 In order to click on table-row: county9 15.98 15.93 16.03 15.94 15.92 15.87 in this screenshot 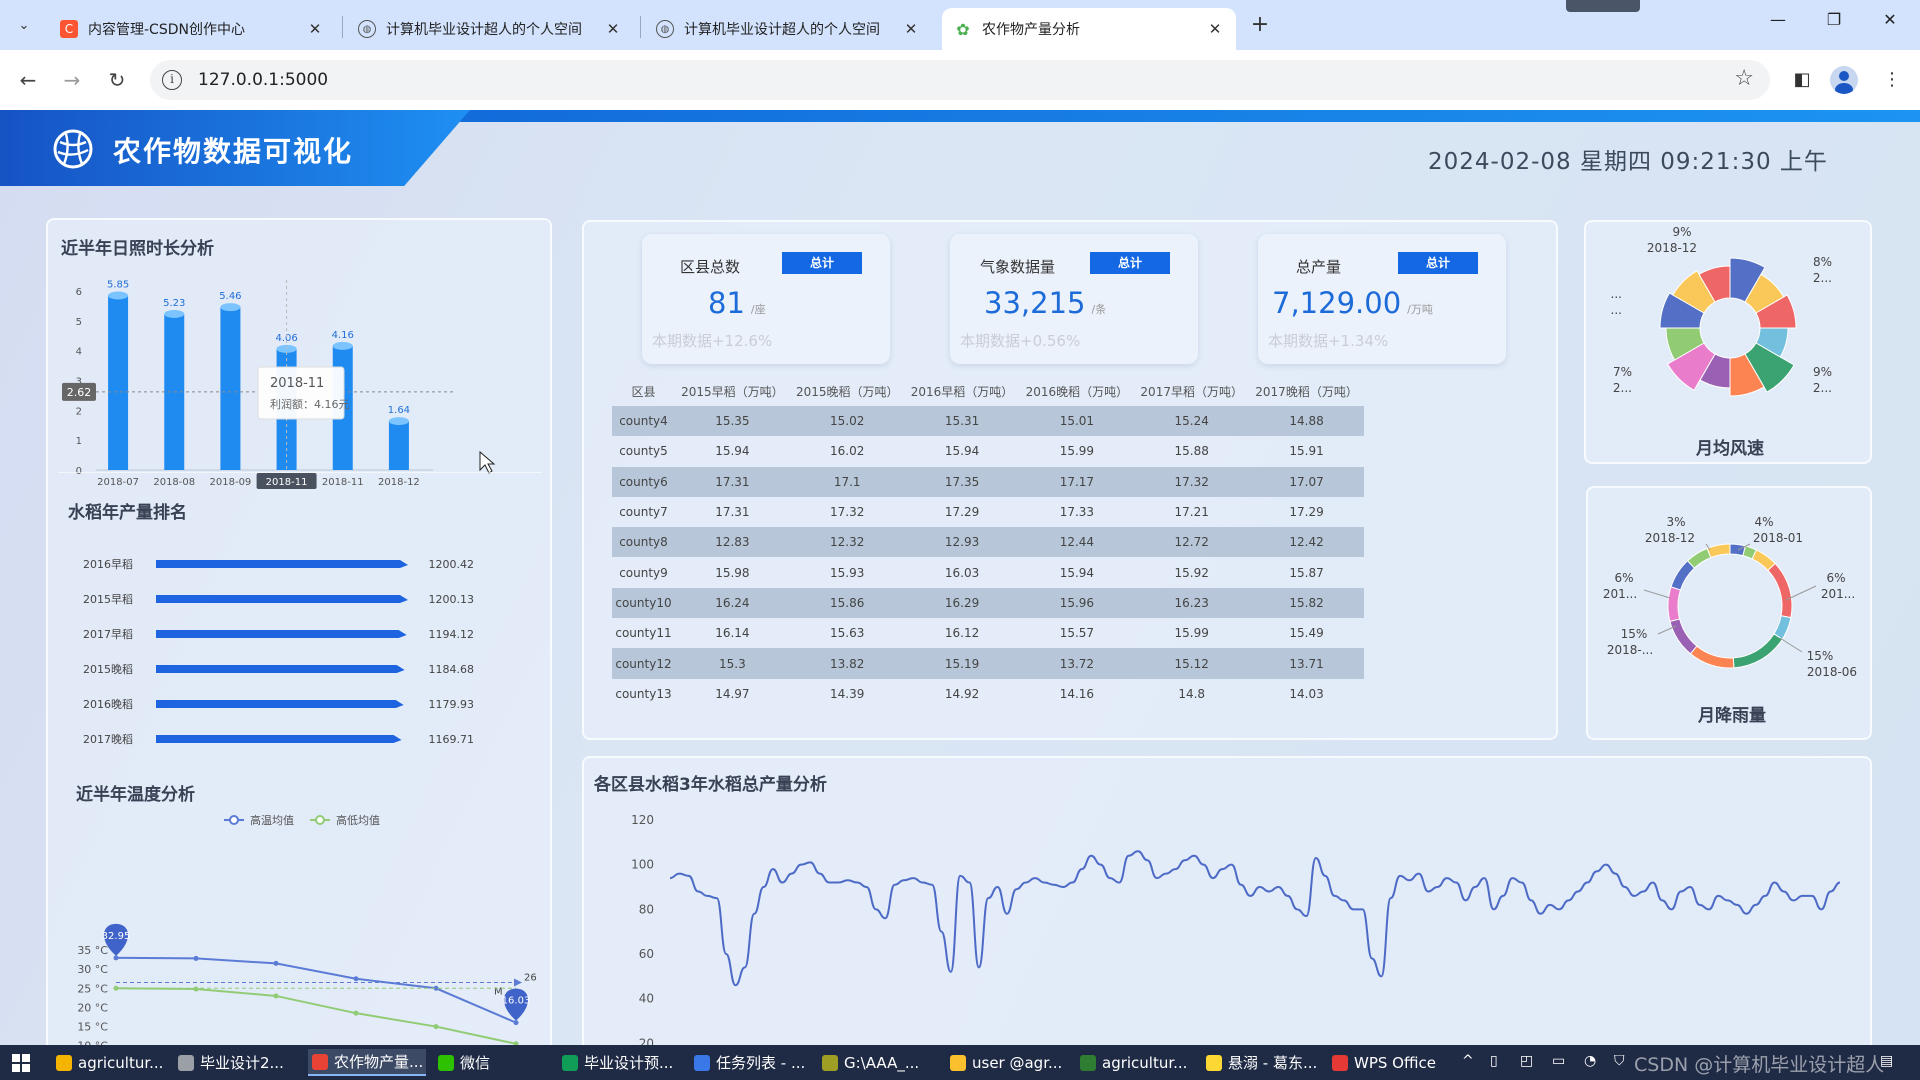, I will do `click(988, 572)`.